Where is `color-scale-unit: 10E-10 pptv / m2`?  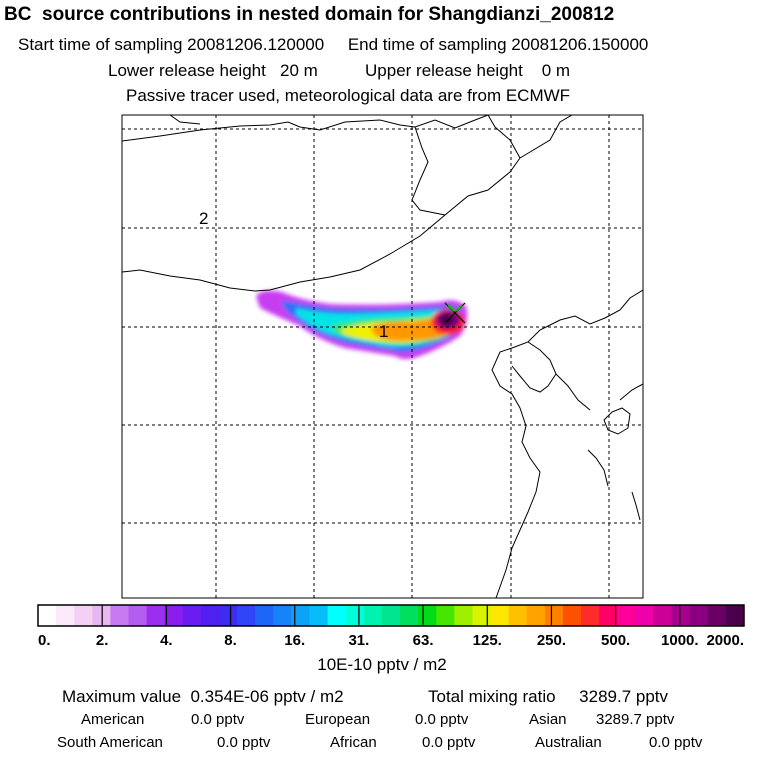 color-scale-unit: 10E-10 pptv / m2 is located at coordinates (381, 664).